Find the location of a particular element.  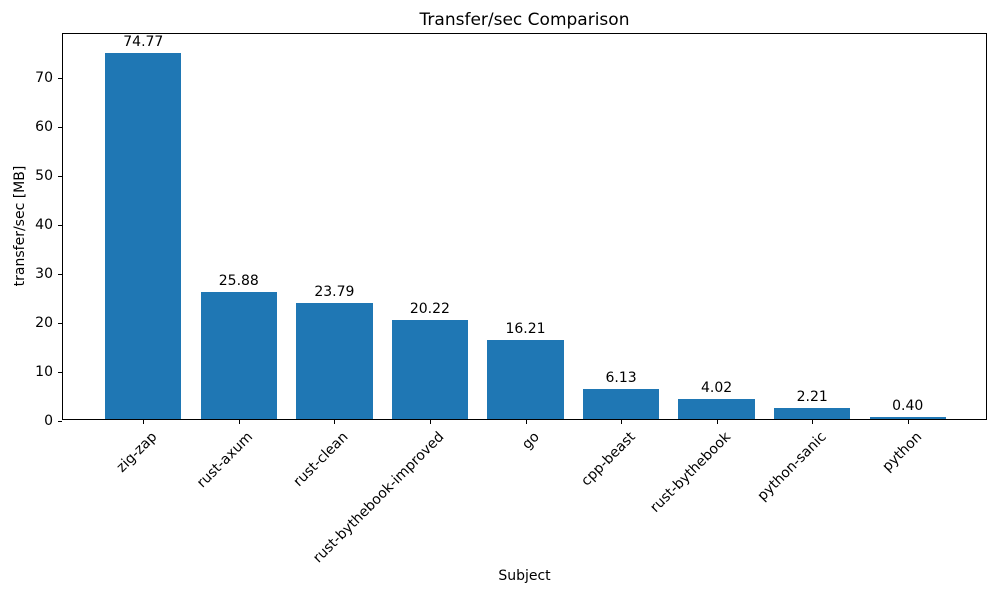

bar-value-label: 2.21 is located at coordinates (812, 397).